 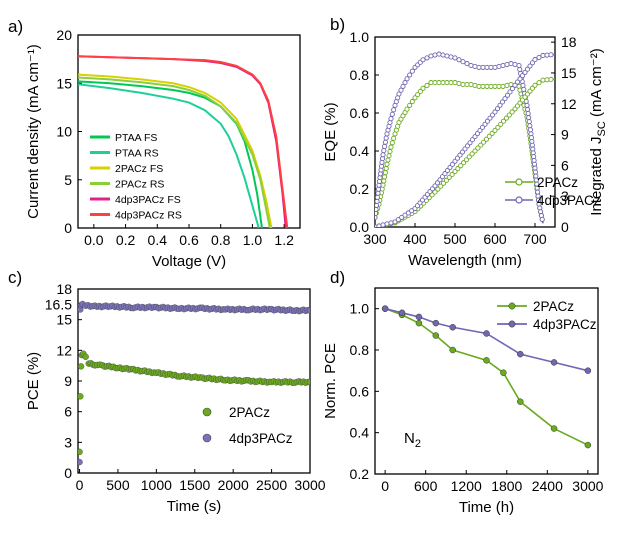 What do you see at coordinates (233, 485) in the screenshot?
I see `x-tick-label: 2000` at bounding box center [233, 485].